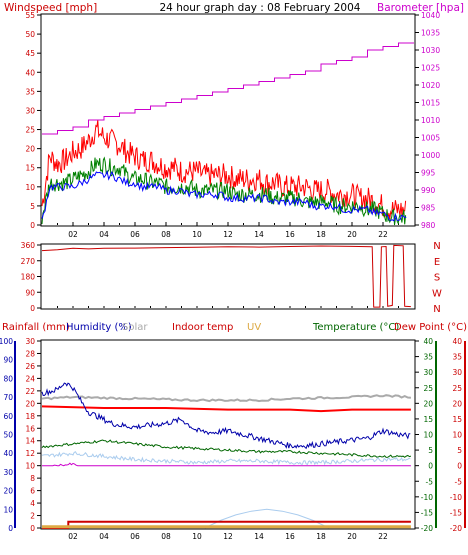  I want to click on baro-tick-label: 1000, so click(430, 155).